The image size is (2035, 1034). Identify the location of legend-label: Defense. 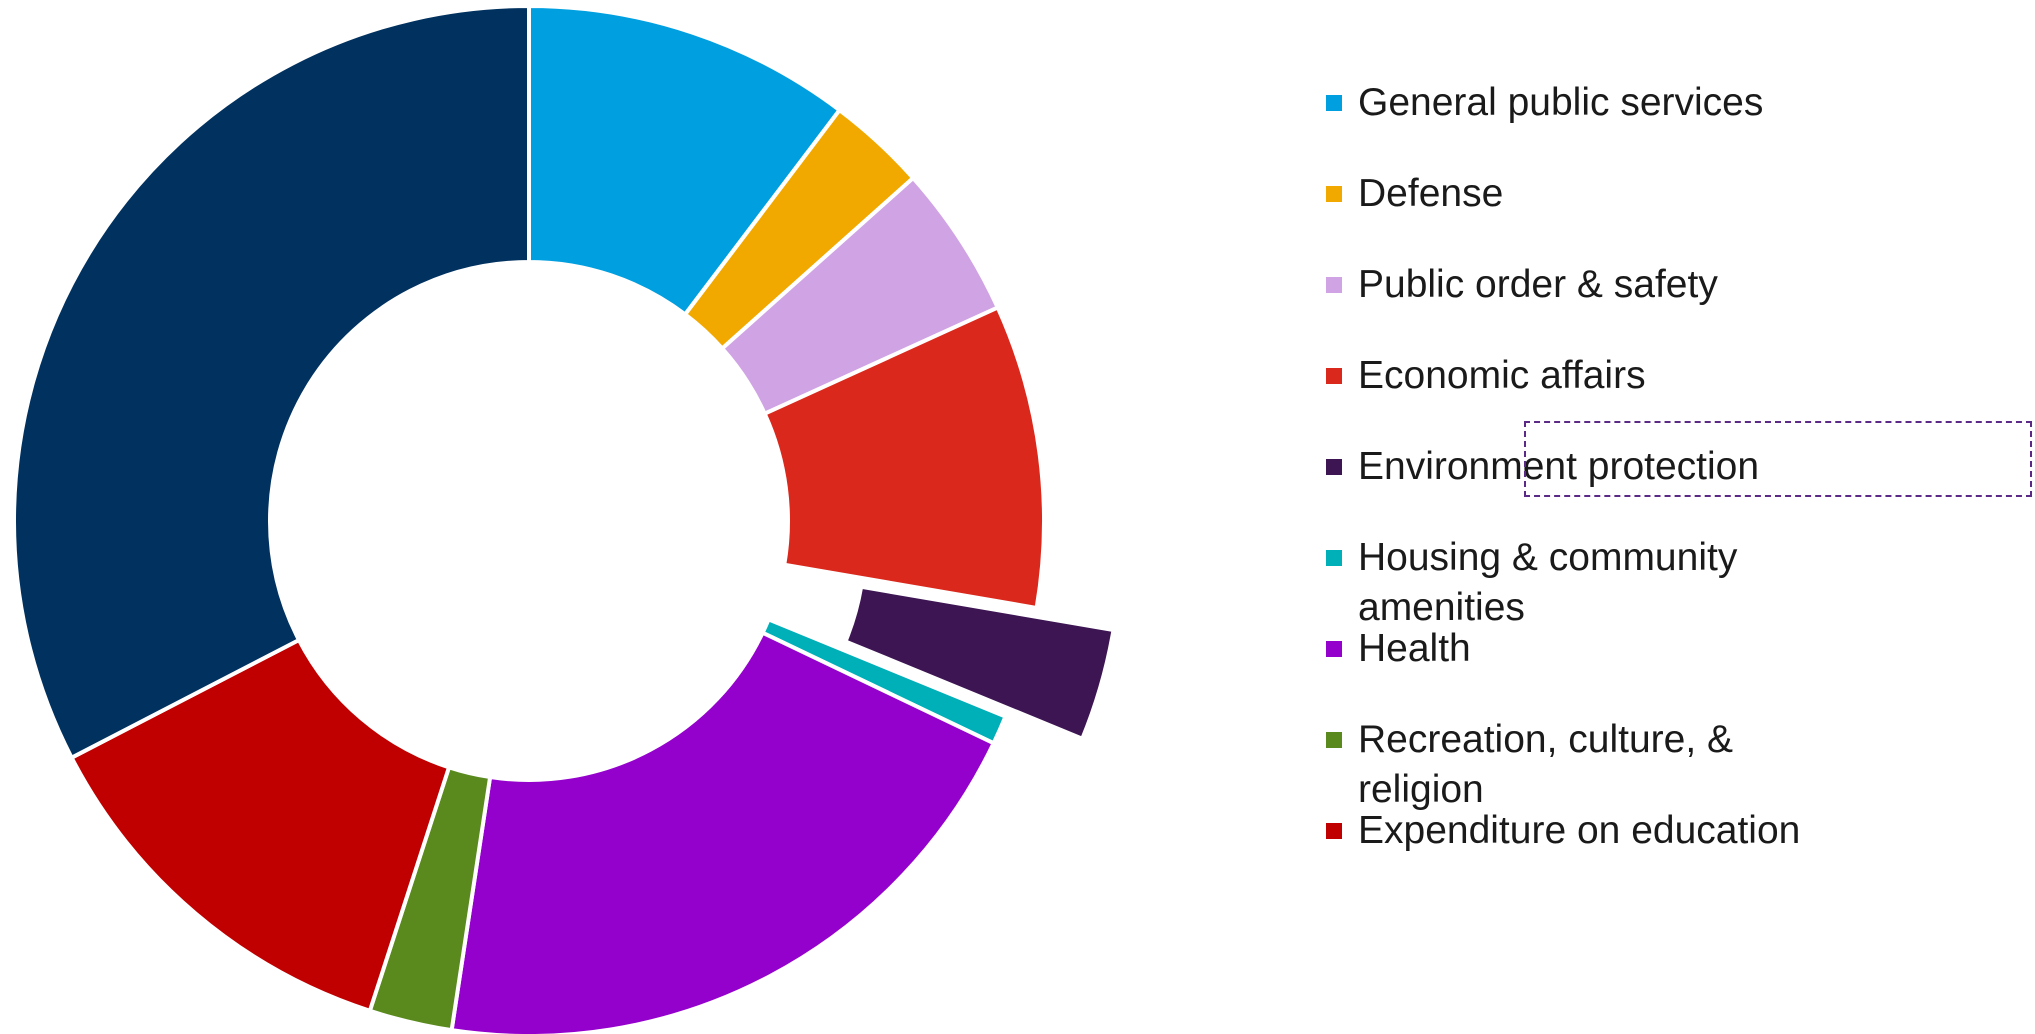
(1431, 193).